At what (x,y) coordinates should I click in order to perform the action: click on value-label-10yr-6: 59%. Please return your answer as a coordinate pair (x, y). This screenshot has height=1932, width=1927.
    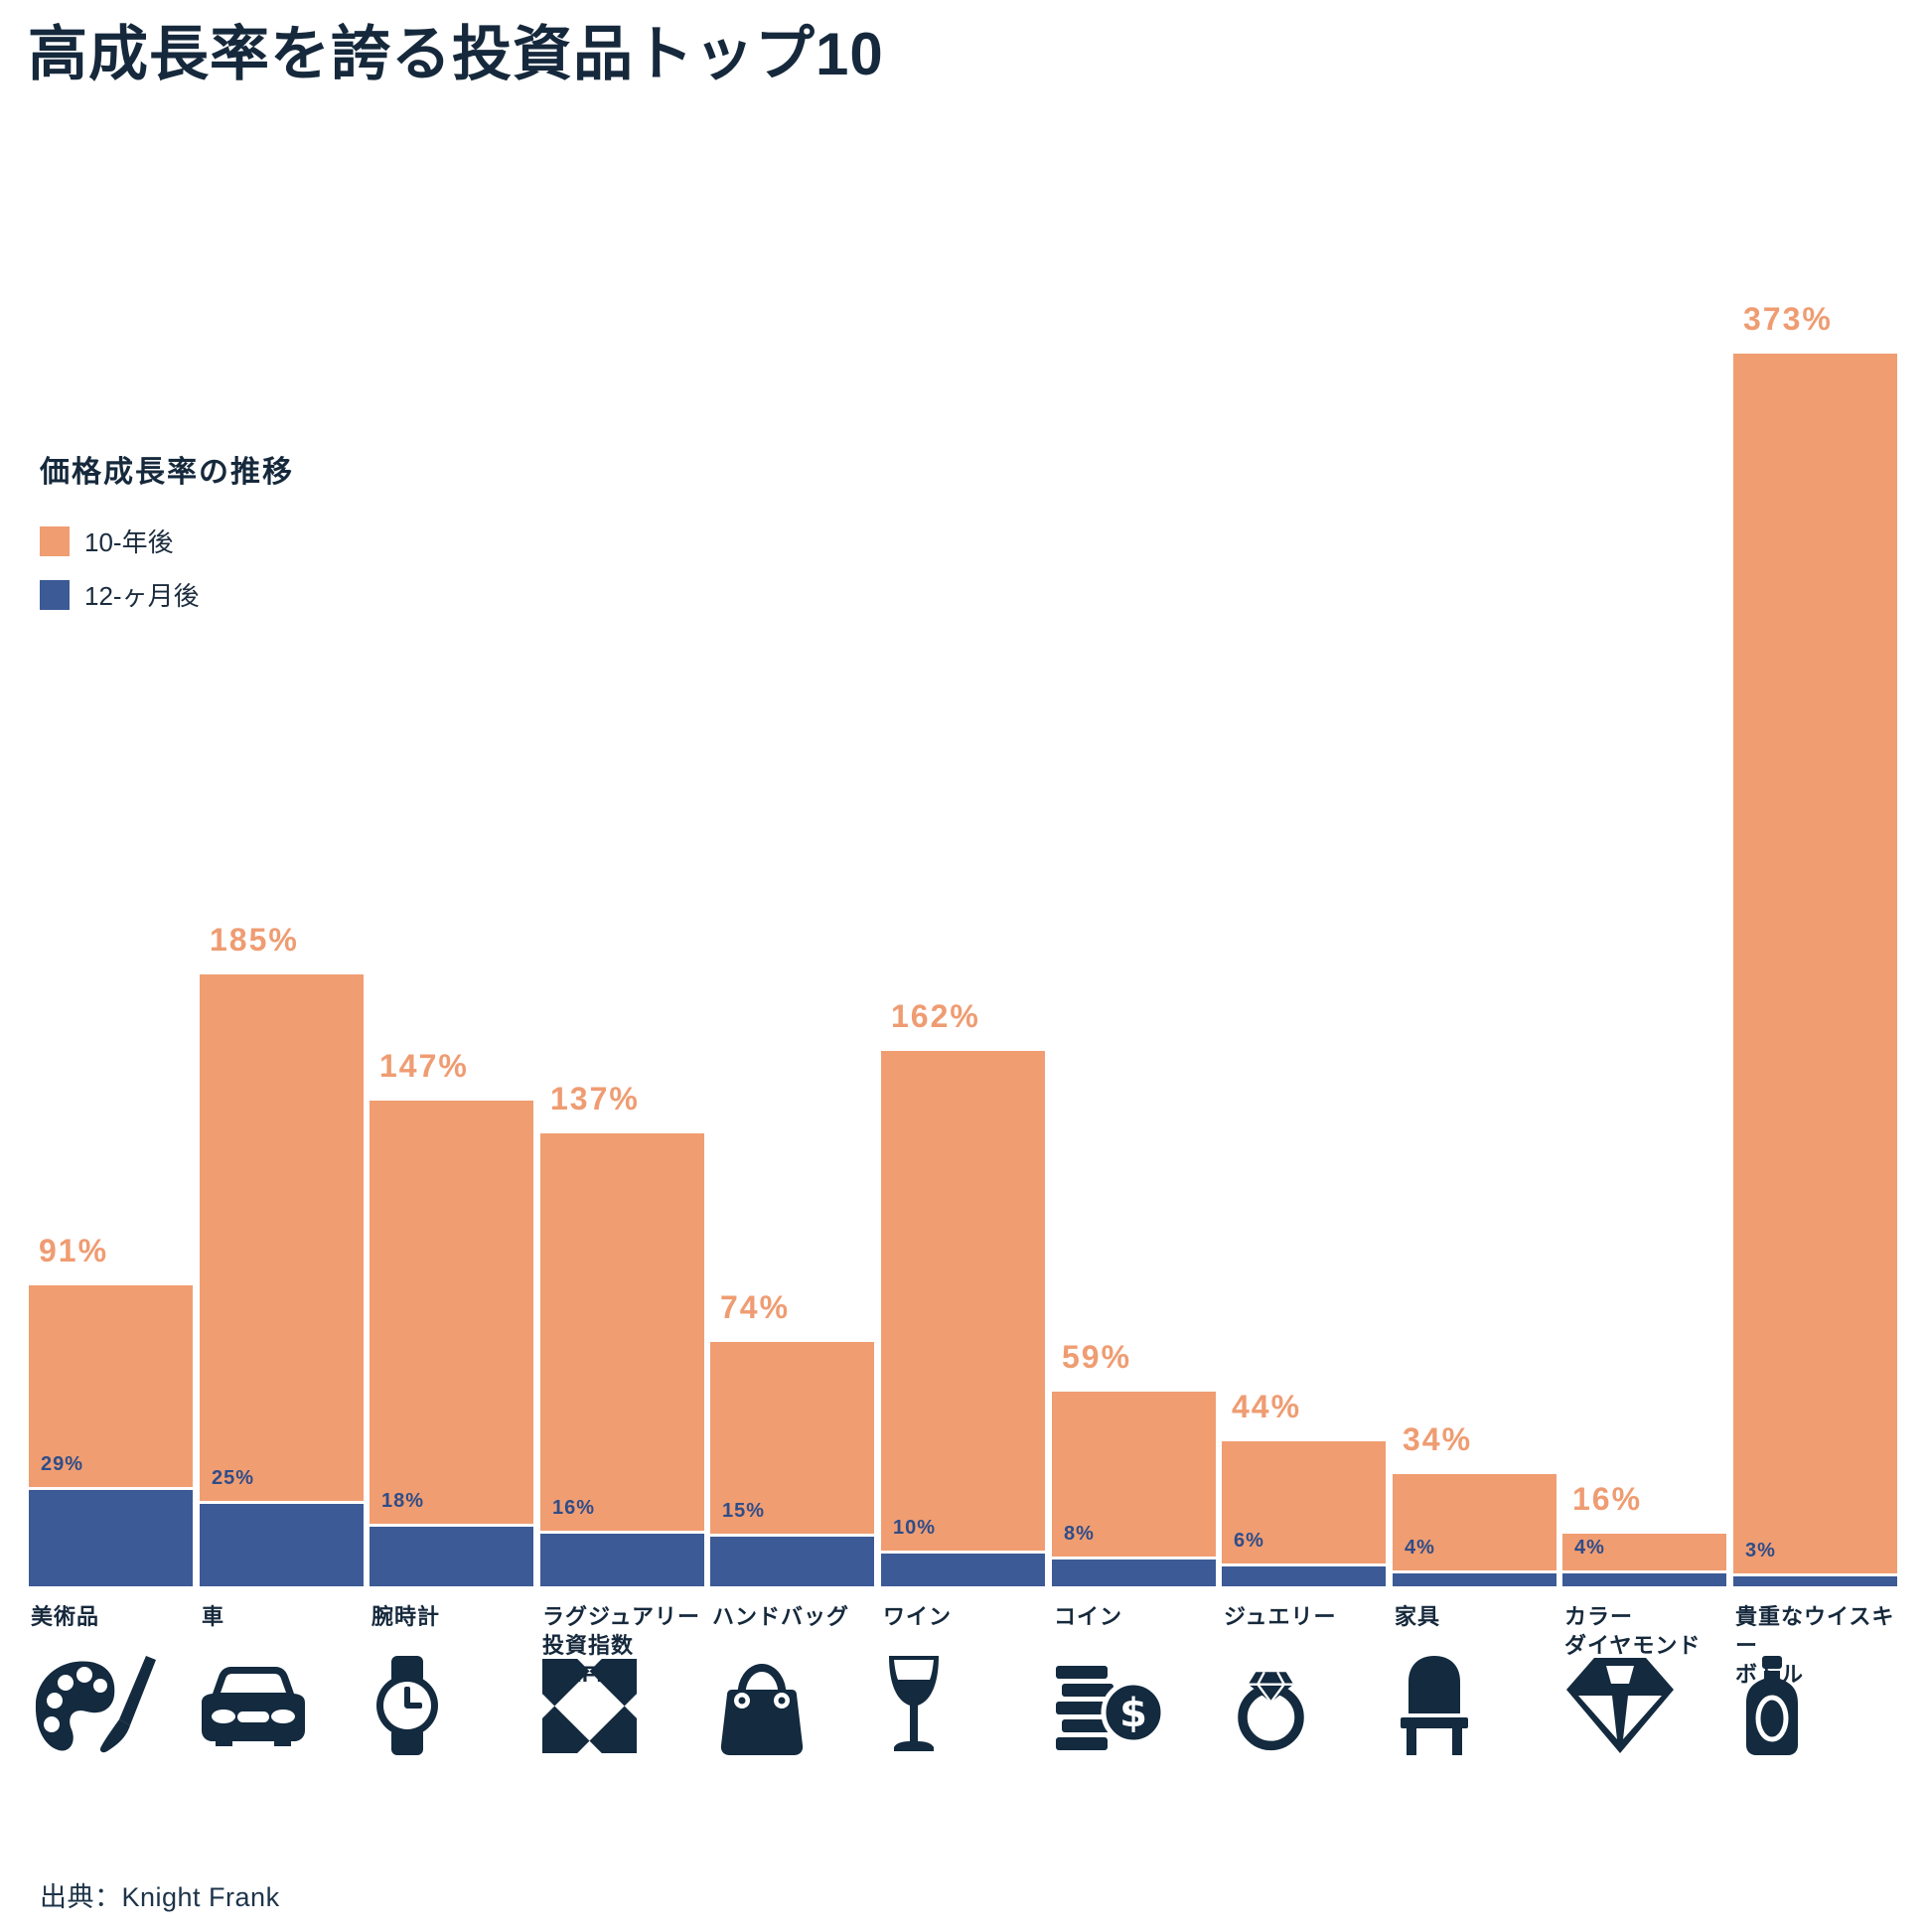
    Looking at the image, I should click on (1097, 1357).